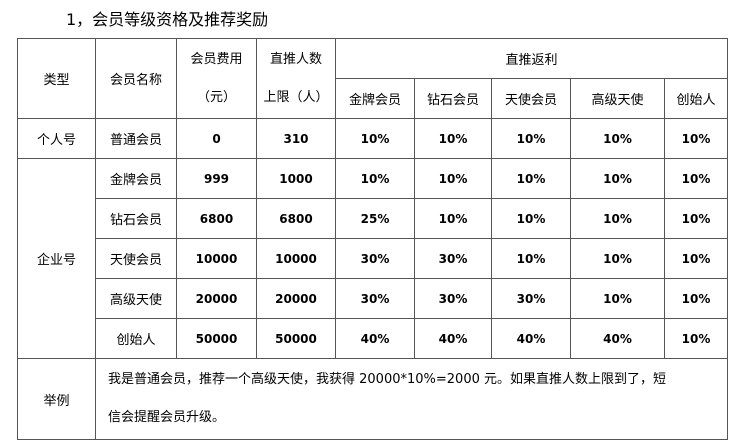 This screenshot has height=443, width=747. Describe the element at coordinates (216, 97) in the screenshot. I see `cell-line: （元）` at that location.